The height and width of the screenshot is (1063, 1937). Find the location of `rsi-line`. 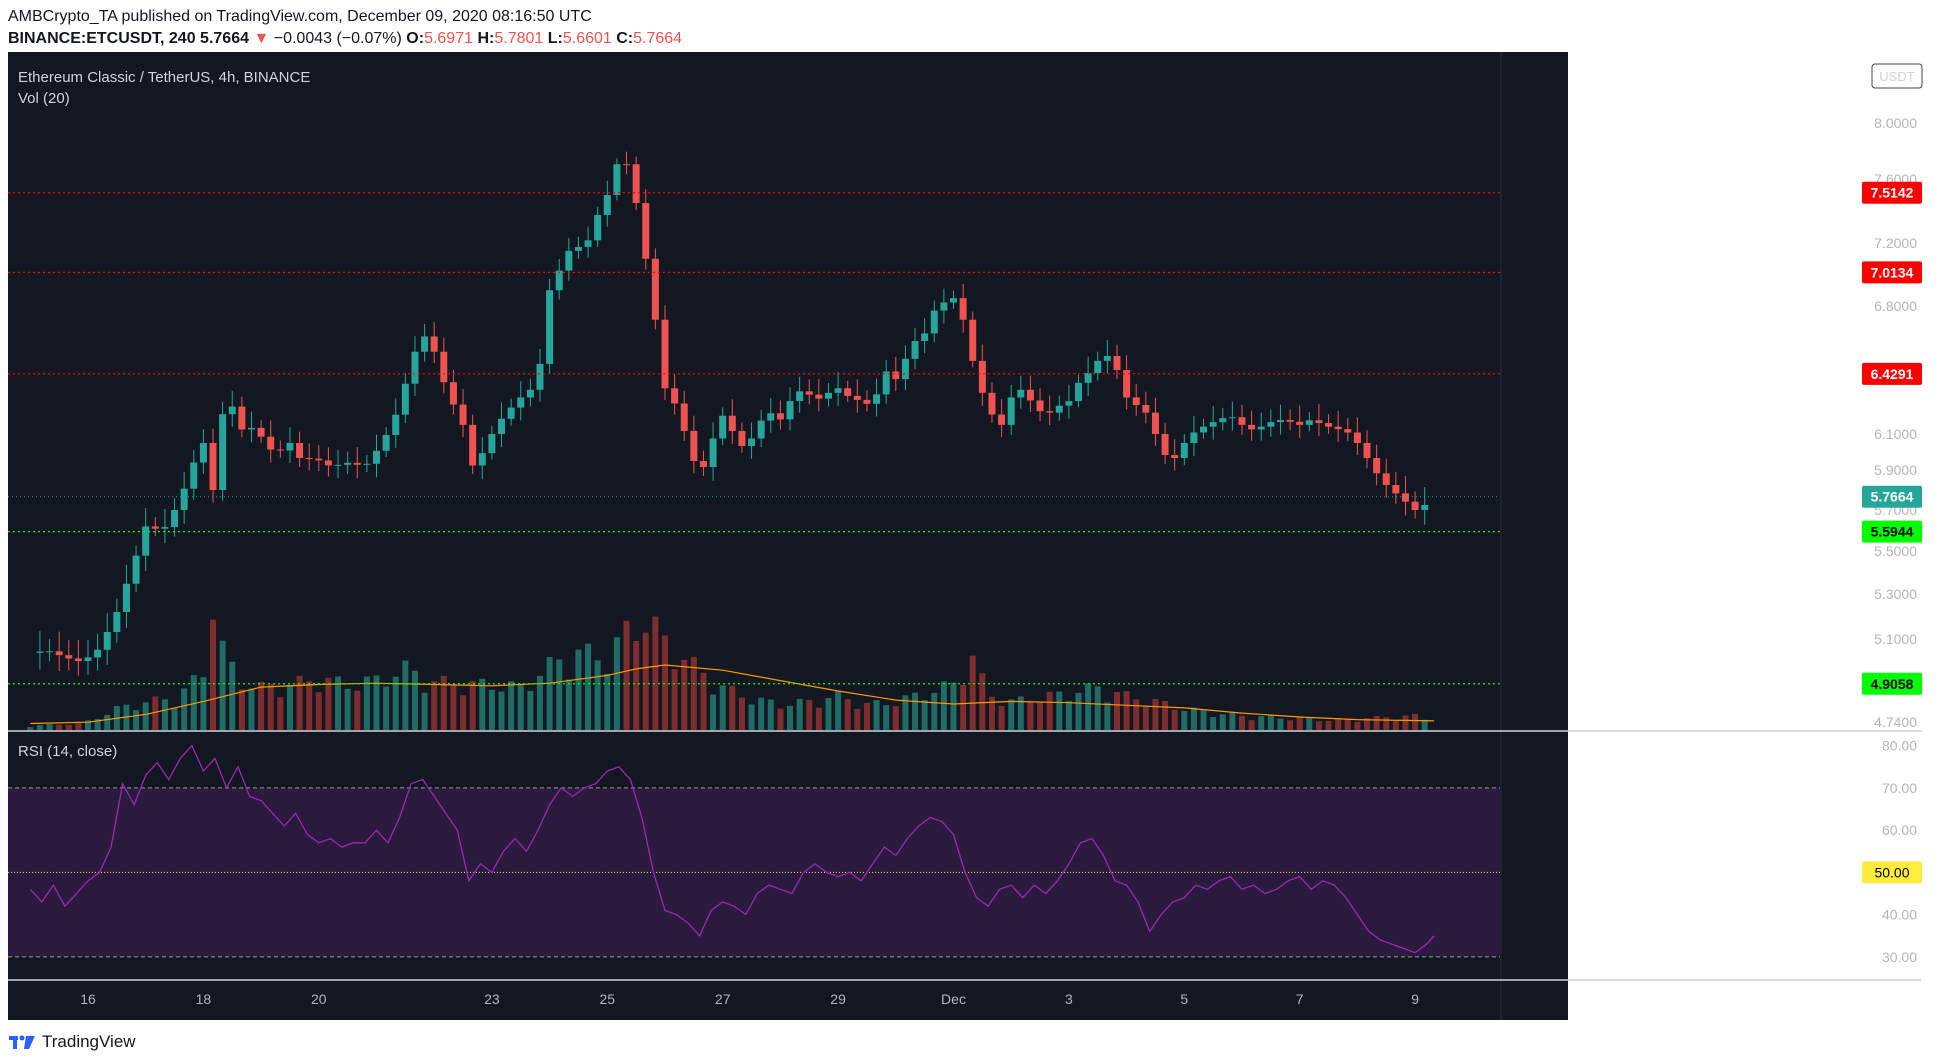

rsi-line is located at coordinates (732, 849).